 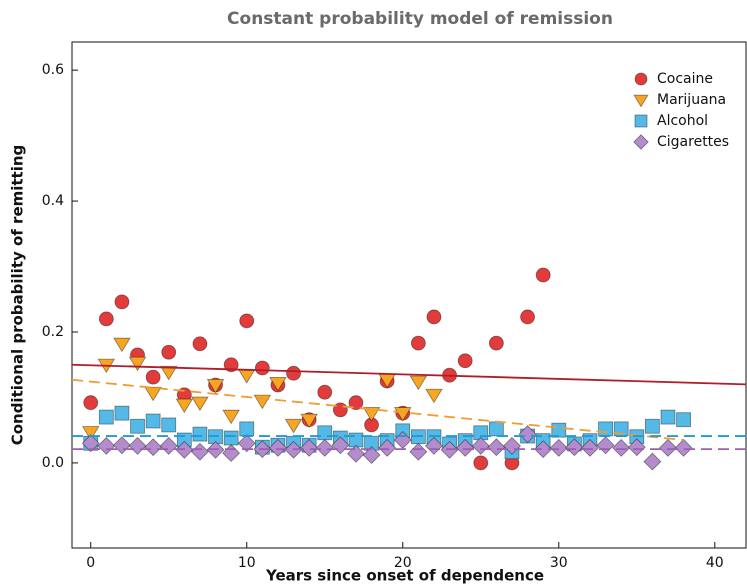 I want to click on x-axis-label: Years since onset of dependence, so click(x=404, y=576).